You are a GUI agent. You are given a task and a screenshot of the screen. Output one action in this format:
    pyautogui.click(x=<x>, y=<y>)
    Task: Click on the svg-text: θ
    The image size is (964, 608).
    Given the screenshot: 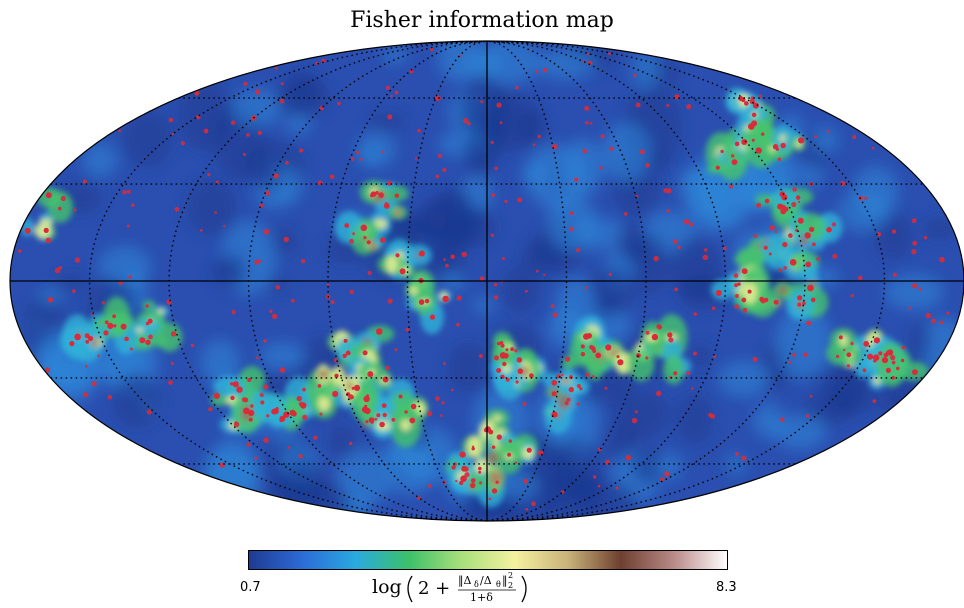 What is the action you would take?
    pyautogui.click(x=498, y=584)
    